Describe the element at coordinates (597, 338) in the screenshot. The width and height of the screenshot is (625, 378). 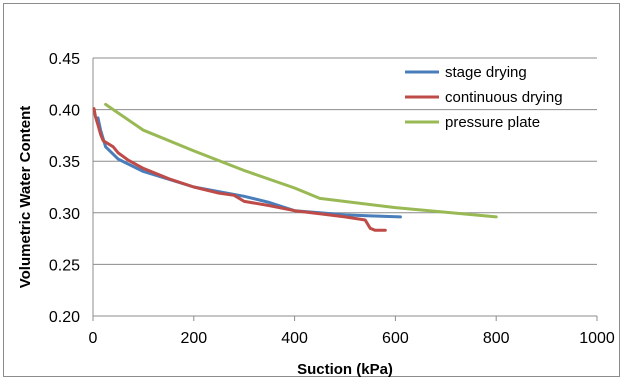
I see `x-tick-label: 1000` at that location.